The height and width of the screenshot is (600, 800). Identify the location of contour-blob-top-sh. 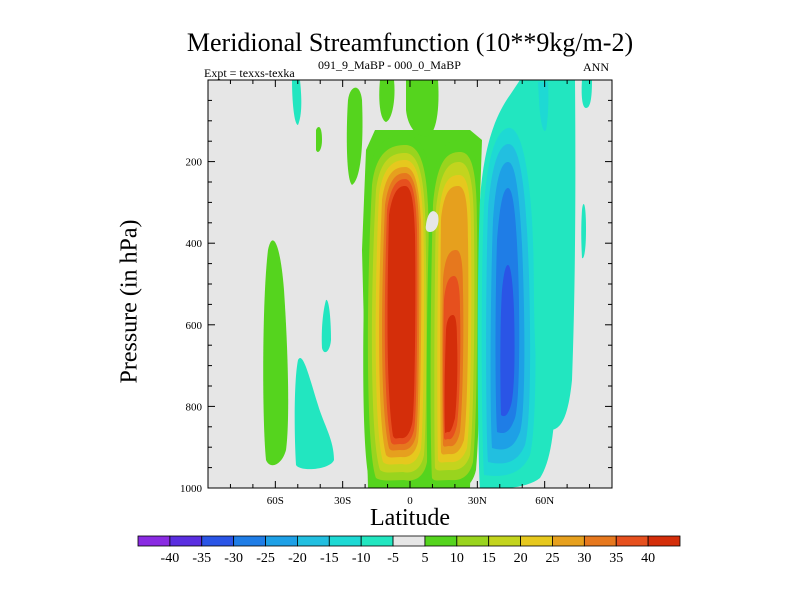
(297, 102).